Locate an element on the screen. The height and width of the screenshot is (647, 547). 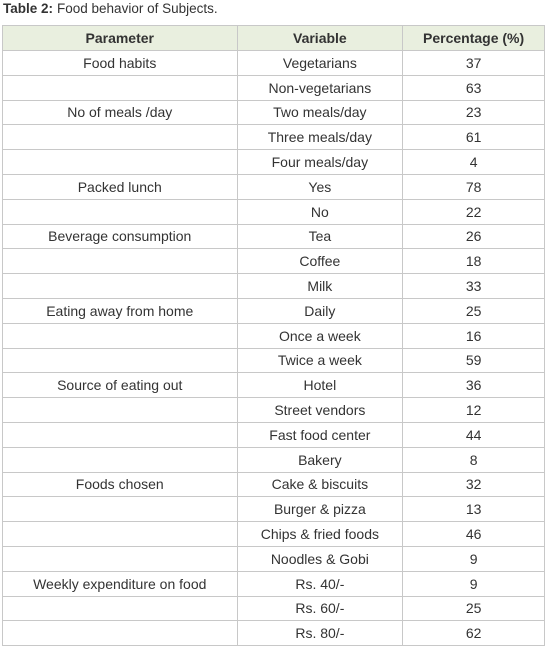
percentage-cell: 16 is located at coordinates (473, 335).